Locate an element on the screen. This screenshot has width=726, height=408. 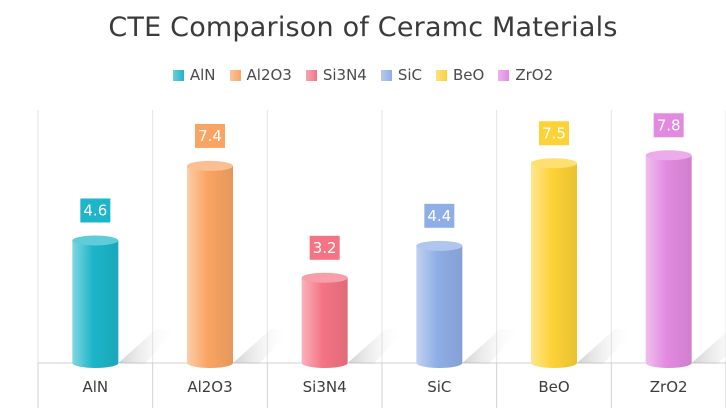
legend-item-0: AlN is located at coordinates (194, 75).